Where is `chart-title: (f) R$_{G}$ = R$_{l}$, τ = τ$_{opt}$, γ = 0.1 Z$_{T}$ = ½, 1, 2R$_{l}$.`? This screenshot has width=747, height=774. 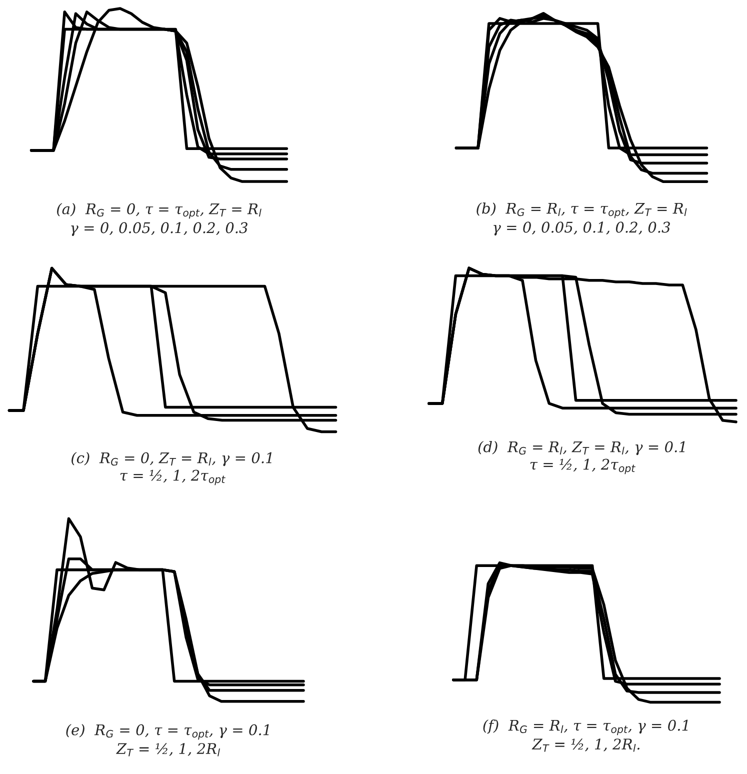
chart-title: (f) R$_{G}$ = R$_{l}$, τ = τ$_{opt}$, γ = 0.1 Z$_{T}$ = ½, 1, 2R$_{l}$. is located at coordinates (585, 736).